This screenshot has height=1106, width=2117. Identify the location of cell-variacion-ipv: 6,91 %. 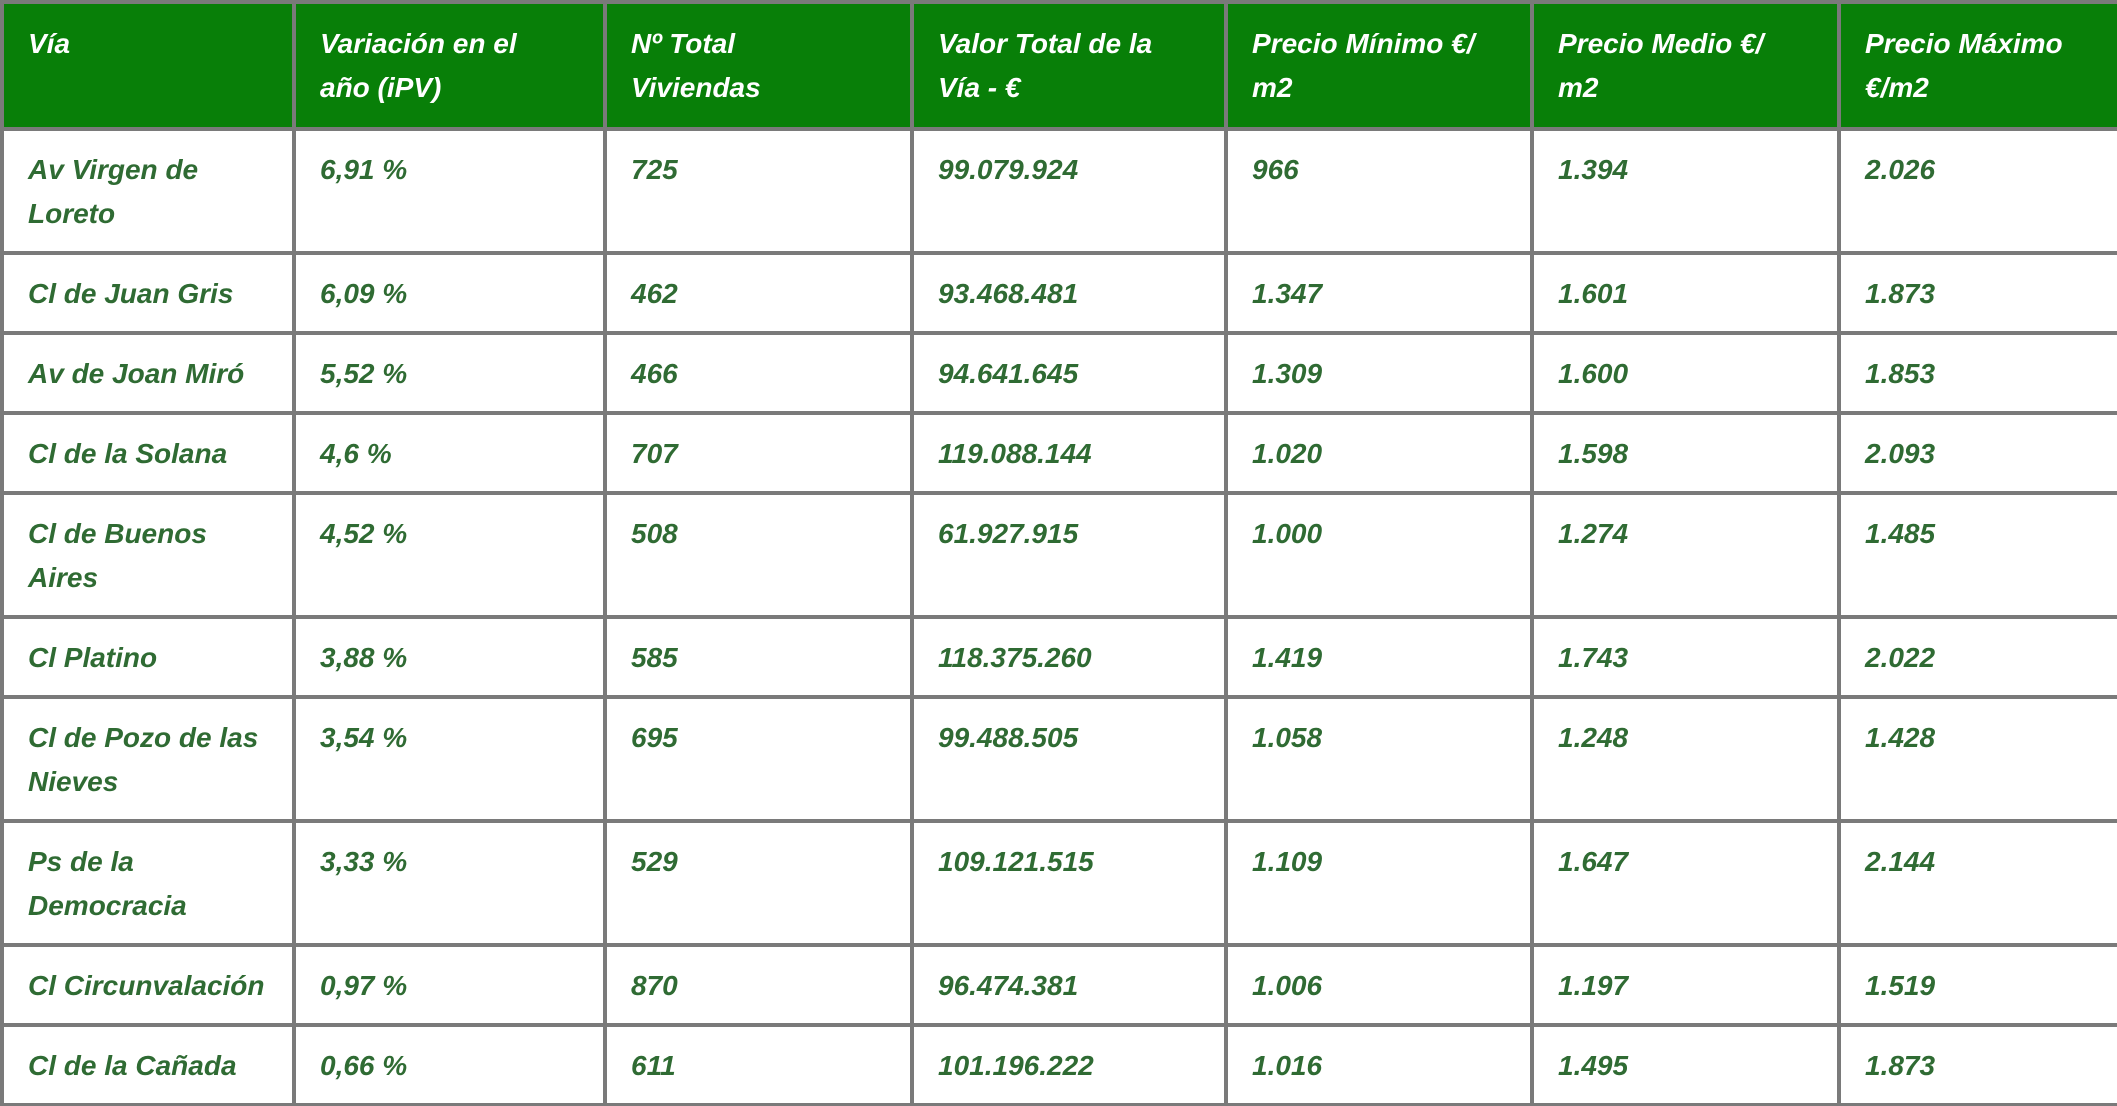
(449, 191).